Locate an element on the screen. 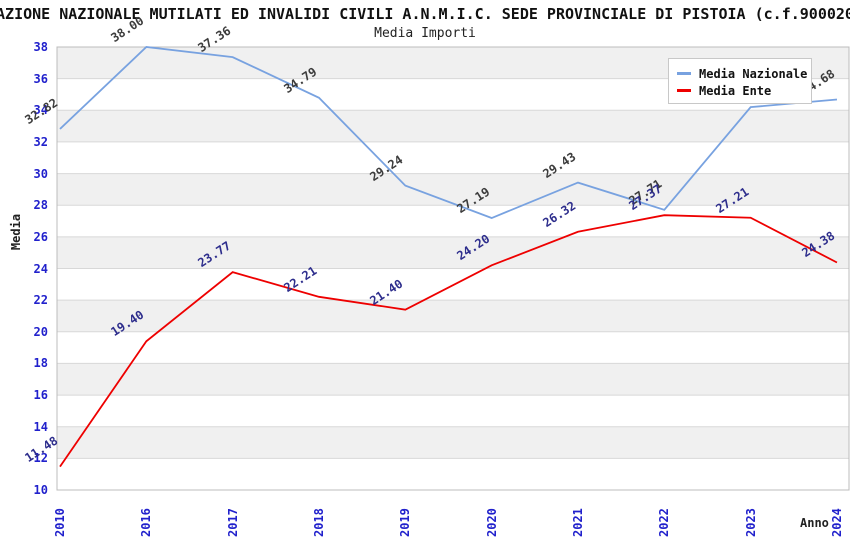 Image resolution: width=850 pixels, height=550 pixels. x-tick-label: 2024 is located at coordinates (836, 522).